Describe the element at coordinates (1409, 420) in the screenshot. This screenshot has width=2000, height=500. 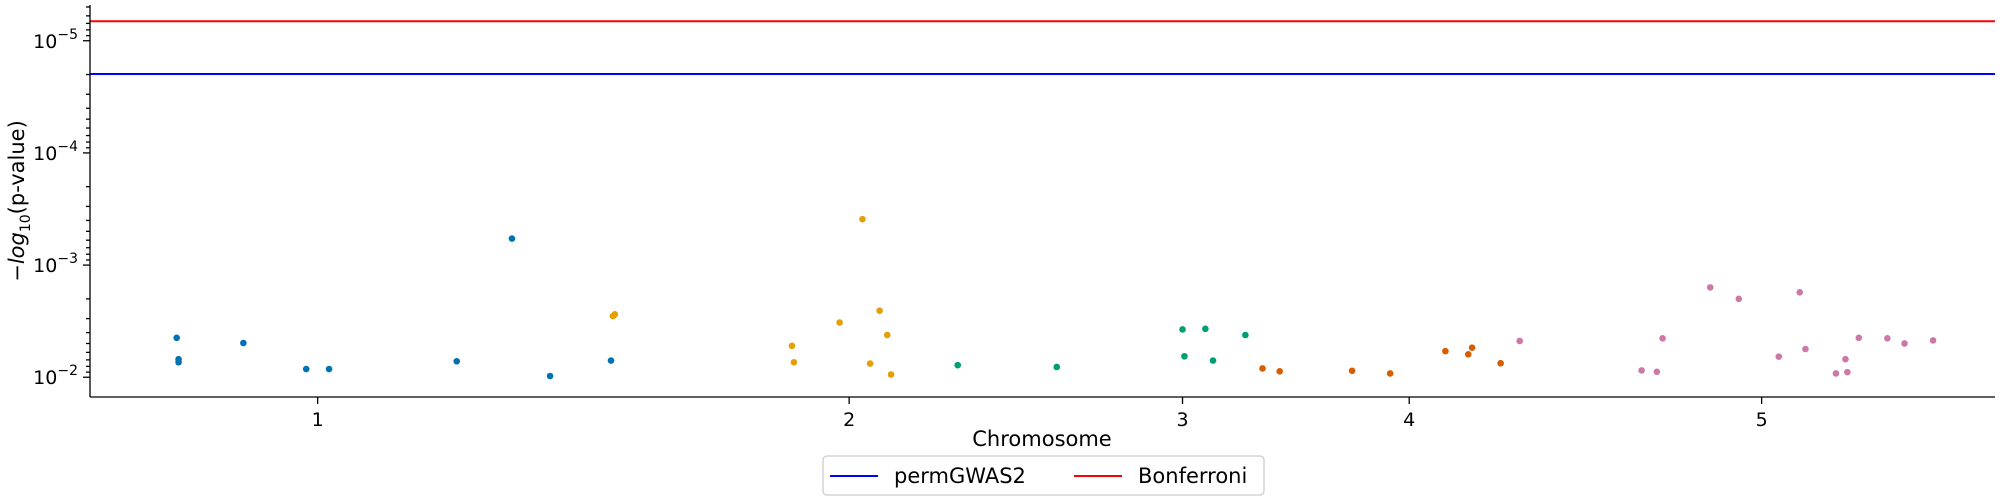
I see `x-tick-label: 4` at that location.